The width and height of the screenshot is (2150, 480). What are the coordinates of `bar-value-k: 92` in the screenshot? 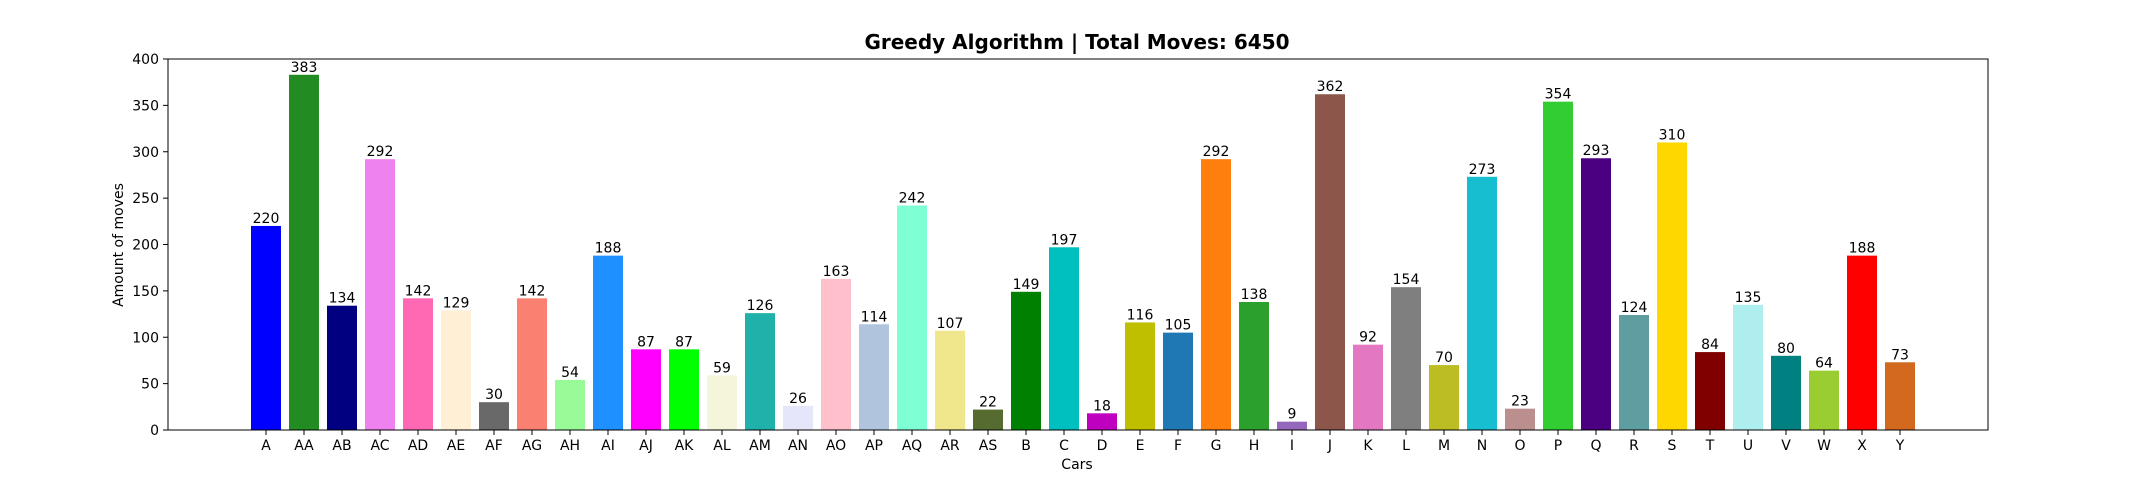 It's located at (1368, 338).